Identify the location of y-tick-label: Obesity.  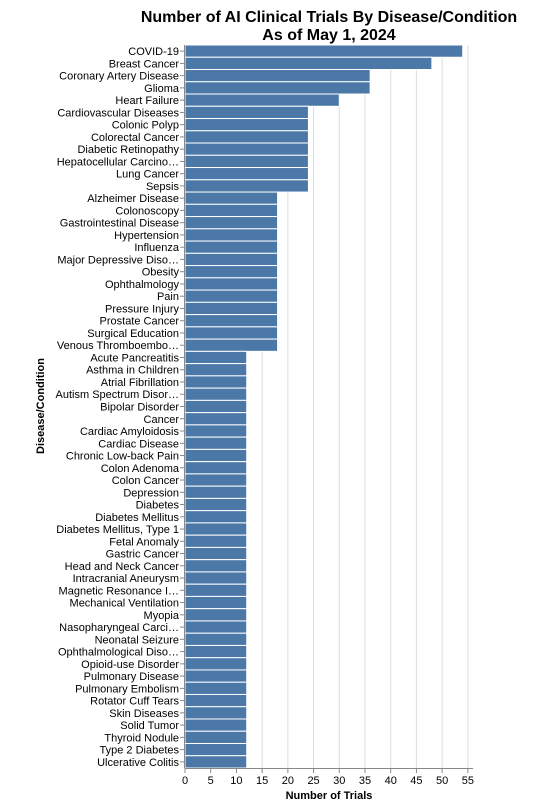
(161, 273).